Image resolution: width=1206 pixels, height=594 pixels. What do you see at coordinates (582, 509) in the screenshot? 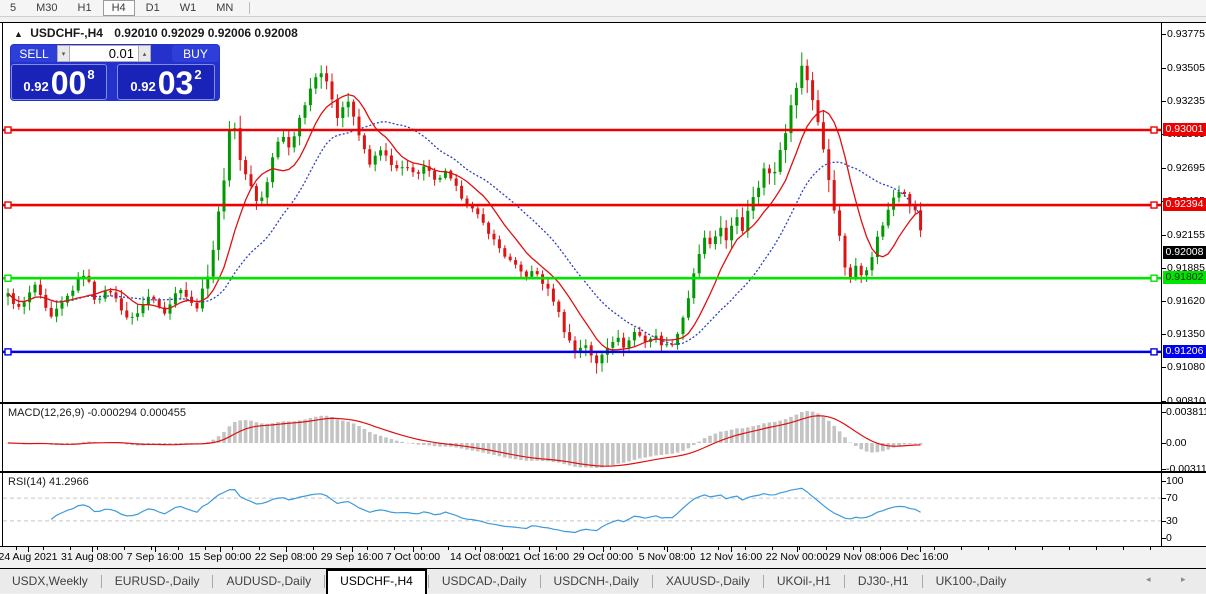
I see `rsi-panel-canvas` at bounding box center [582, 509].